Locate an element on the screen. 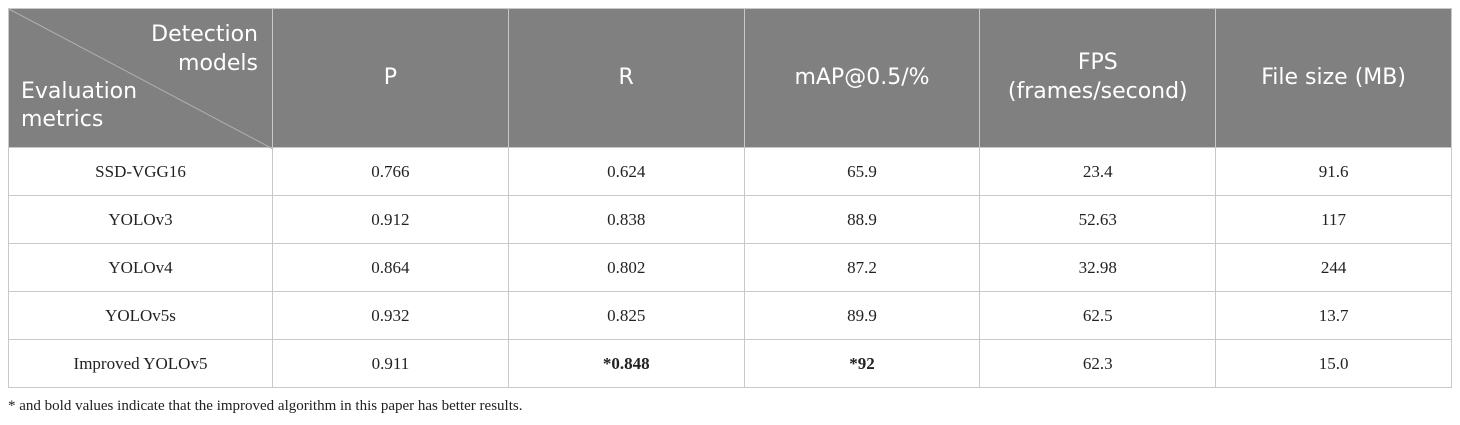 Image resolution: width=1460 pixels, height=425 pixels. column-header-text: FPS (frames/second) is located at coordinates (1097, 77).